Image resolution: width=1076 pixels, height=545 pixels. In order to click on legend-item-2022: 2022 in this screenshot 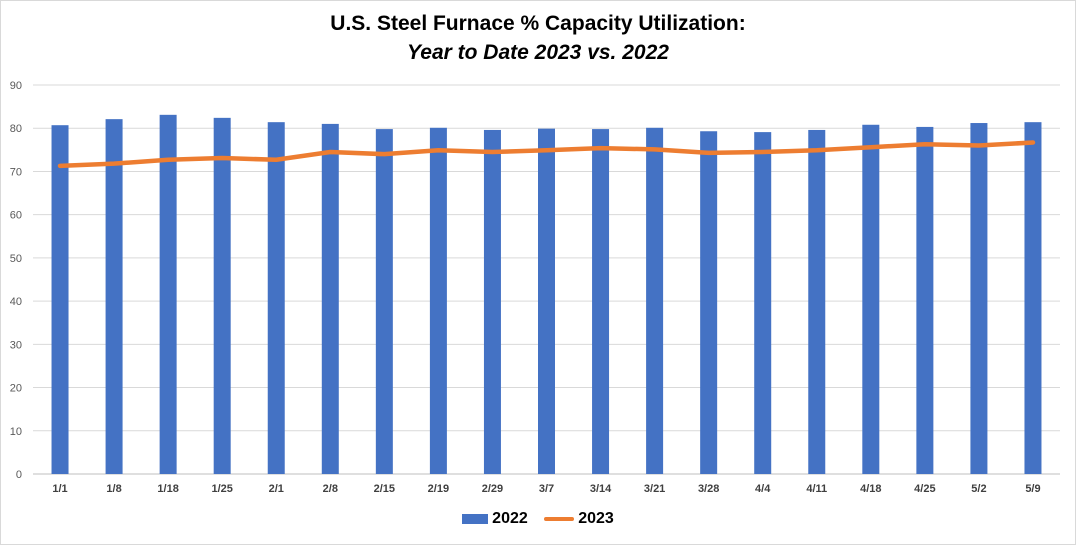, I will do `click(495, 519)`.